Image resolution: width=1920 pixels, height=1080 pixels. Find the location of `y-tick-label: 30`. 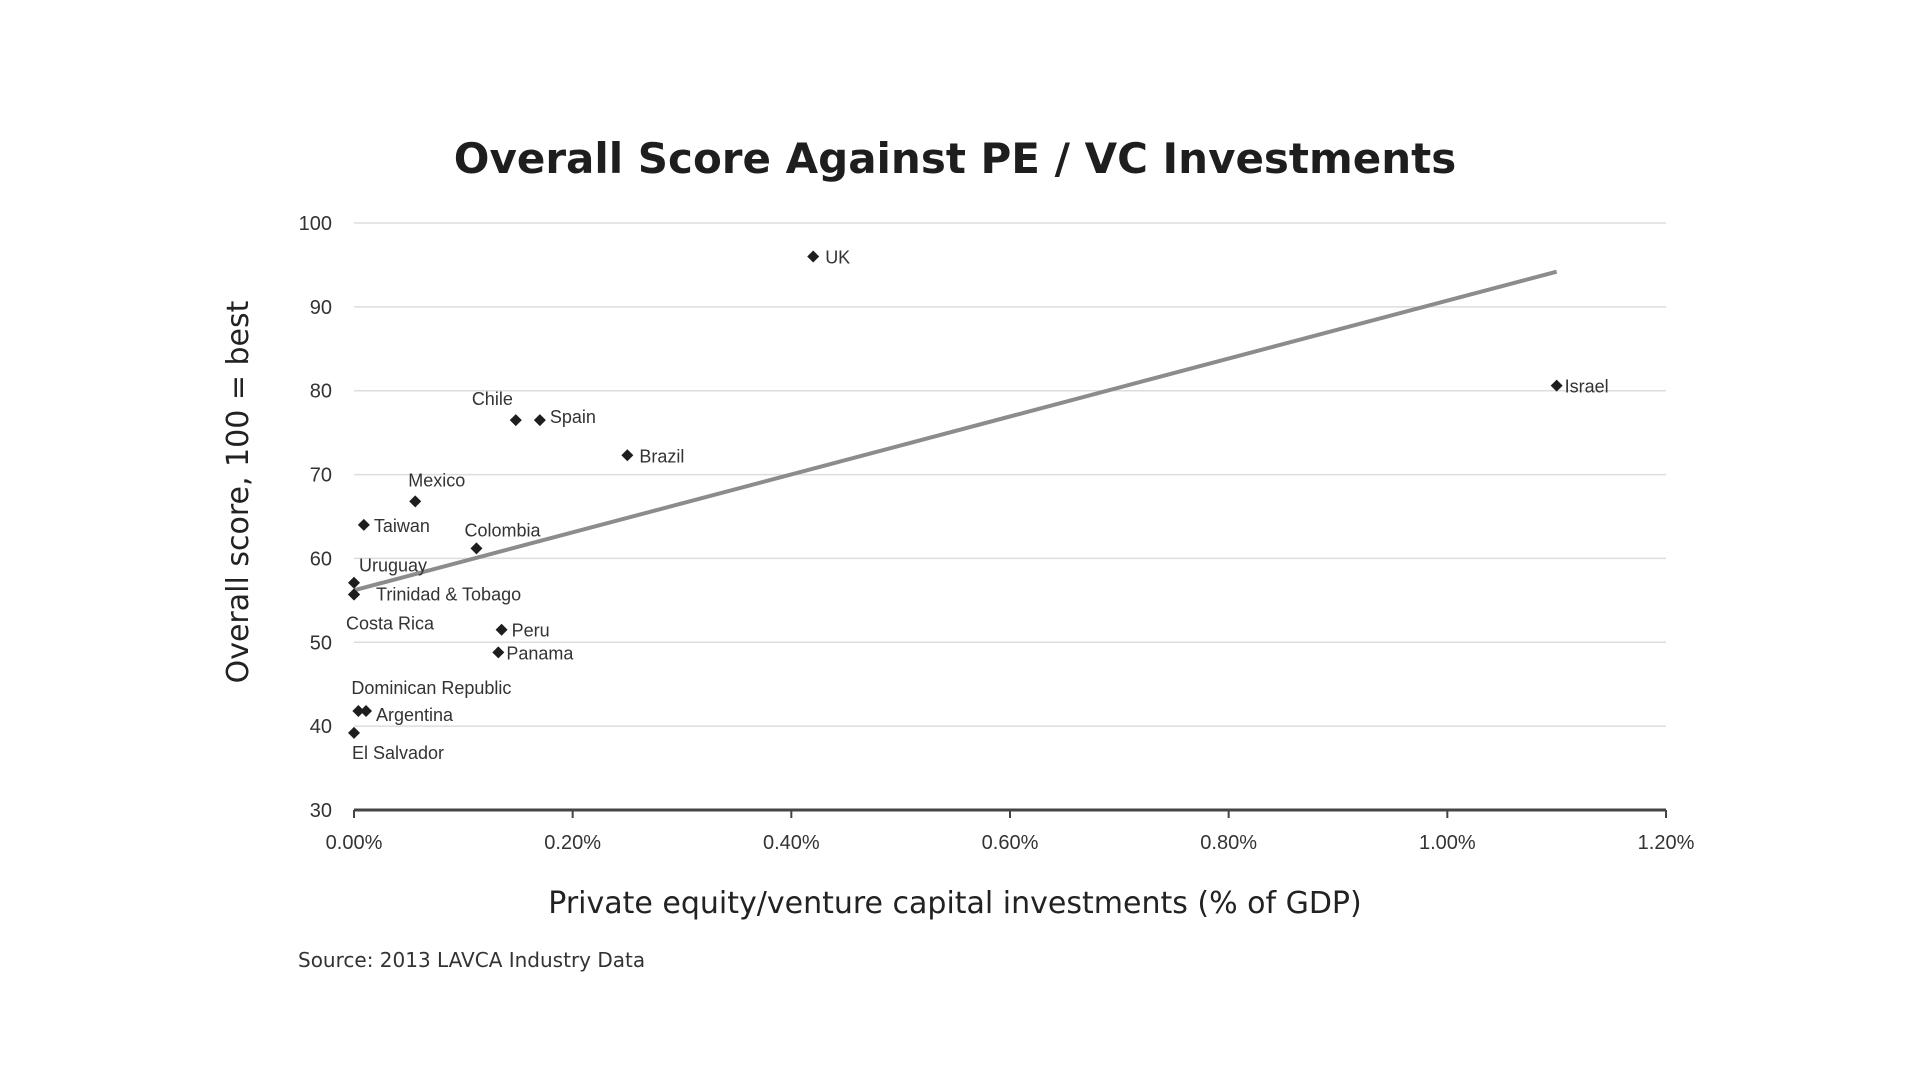

y-tick-label: 30 is located at coordinates (321, 811).